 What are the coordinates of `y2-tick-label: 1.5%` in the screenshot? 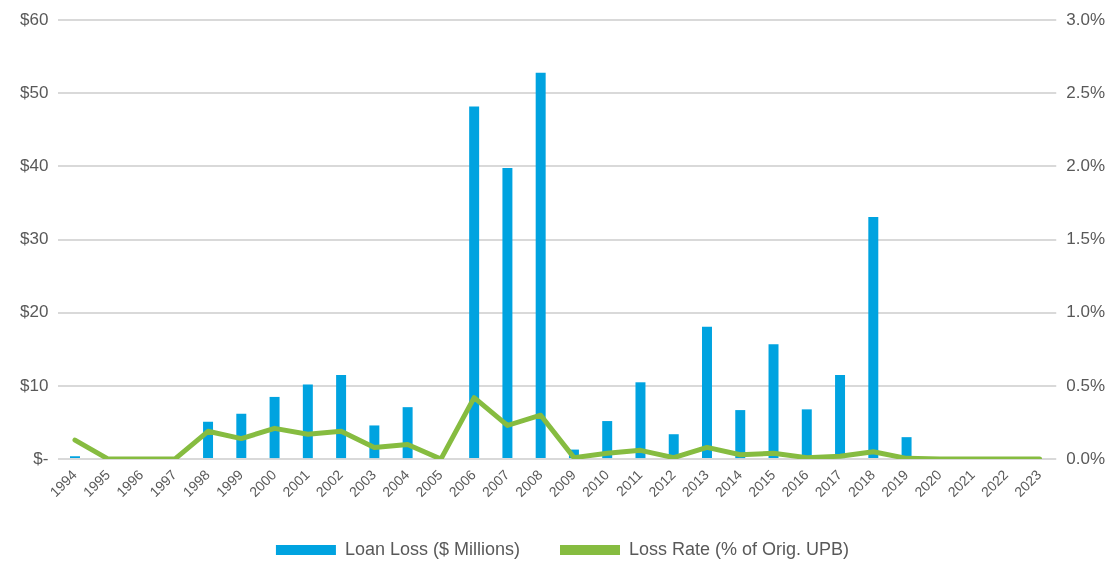 It's located at (1085, 239).